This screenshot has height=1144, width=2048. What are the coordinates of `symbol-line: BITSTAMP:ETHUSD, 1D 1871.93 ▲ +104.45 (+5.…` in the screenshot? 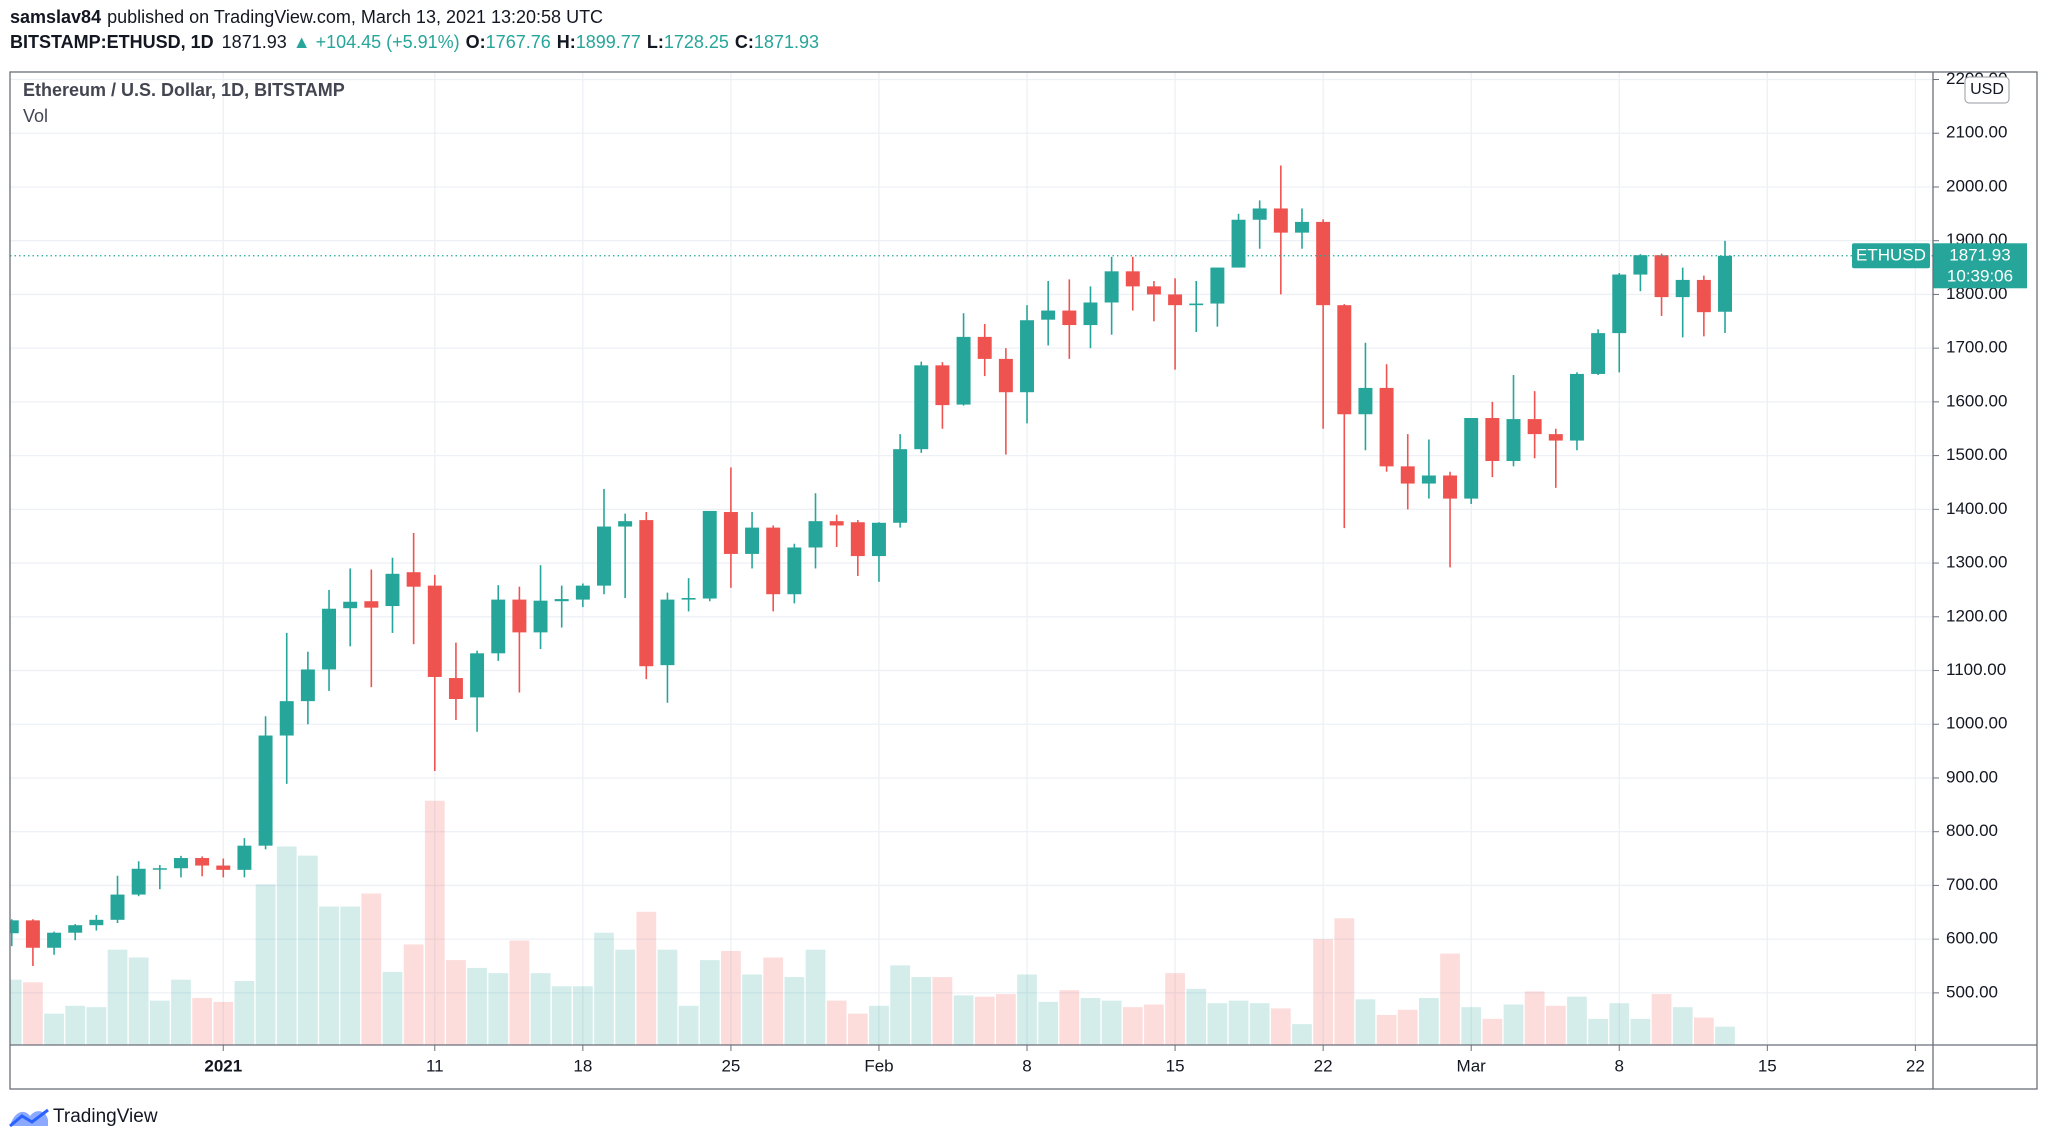 It's located at (414, 42).